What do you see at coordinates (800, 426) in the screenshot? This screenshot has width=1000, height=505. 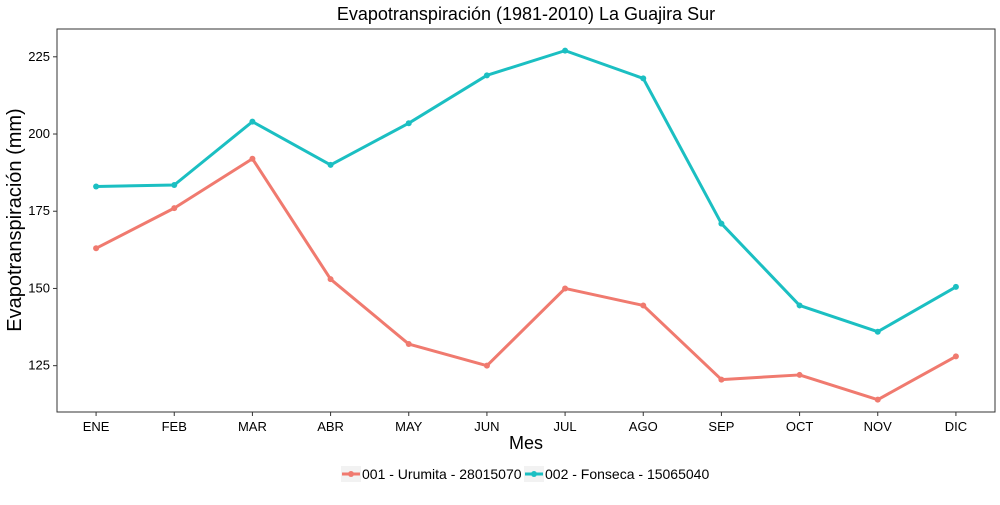 I see `x-tick-label: OCT` at bounding box center [800, 426].